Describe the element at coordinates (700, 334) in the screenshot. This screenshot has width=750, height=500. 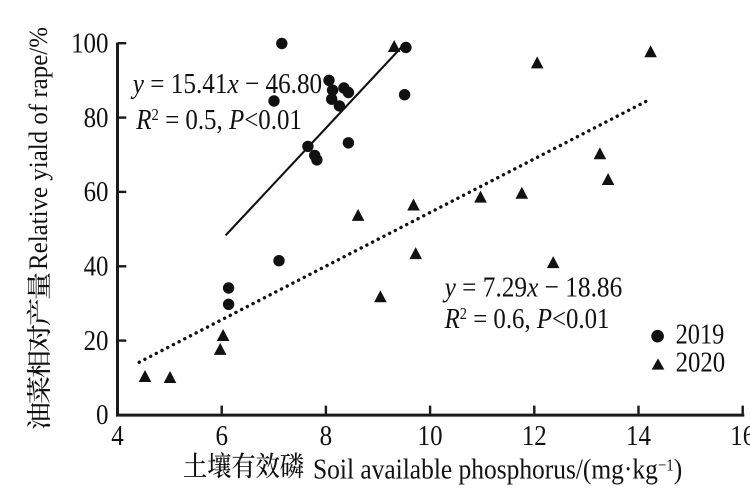
I see `svg-text: 2019` at that location.